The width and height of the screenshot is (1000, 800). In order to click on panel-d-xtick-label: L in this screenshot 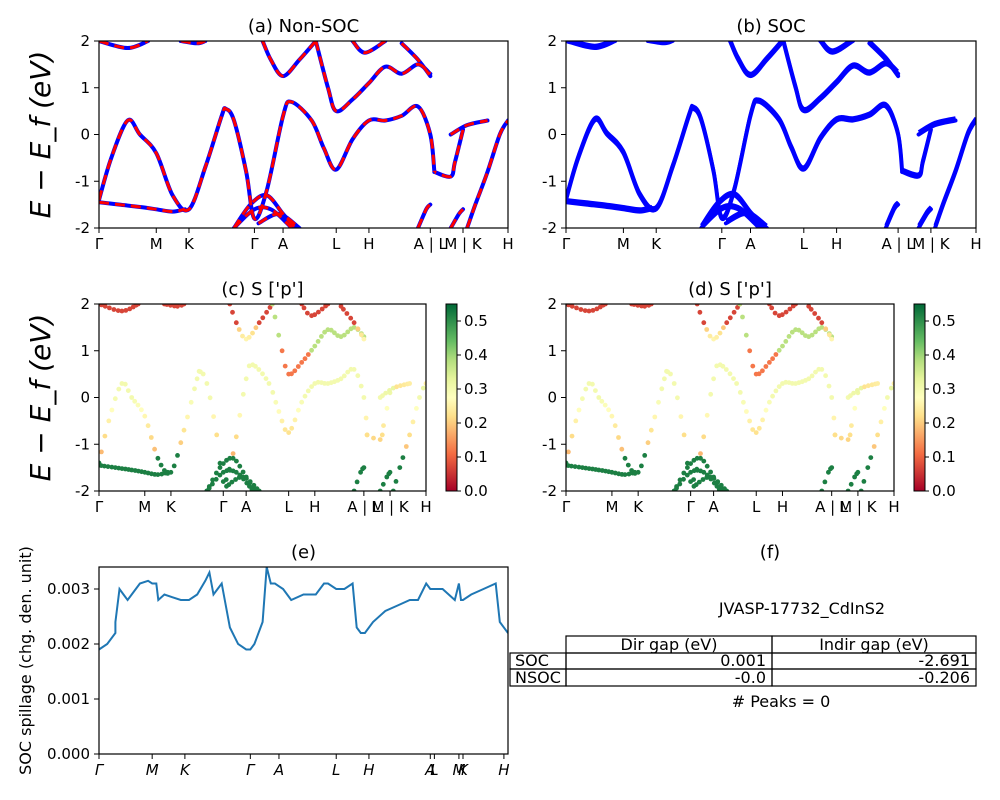, I will do `click(756, 507)`.